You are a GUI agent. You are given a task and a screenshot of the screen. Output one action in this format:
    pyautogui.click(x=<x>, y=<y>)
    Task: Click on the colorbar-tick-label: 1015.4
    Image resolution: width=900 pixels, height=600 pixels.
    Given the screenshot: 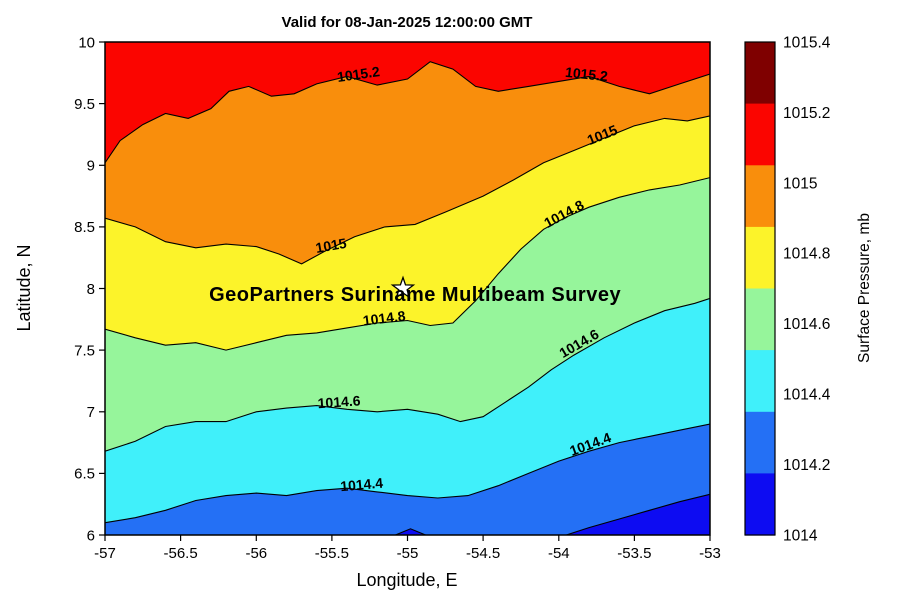 What is the action you would take?
    pyautogui.click(x=807, y=42)
    